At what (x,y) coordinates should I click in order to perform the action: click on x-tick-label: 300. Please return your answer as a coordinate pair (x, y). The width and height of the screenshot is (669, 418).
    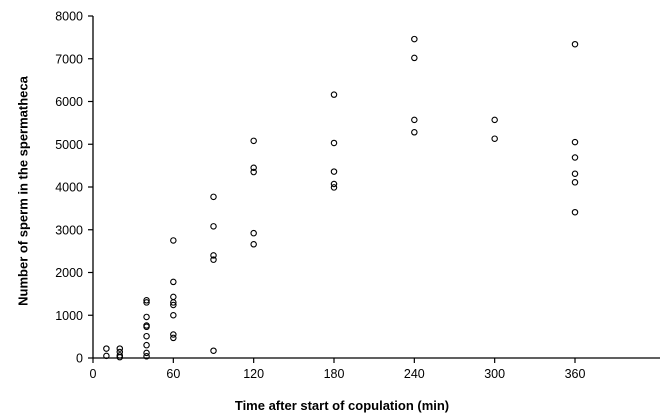
    Looking at the image, I should click on (494, 374).